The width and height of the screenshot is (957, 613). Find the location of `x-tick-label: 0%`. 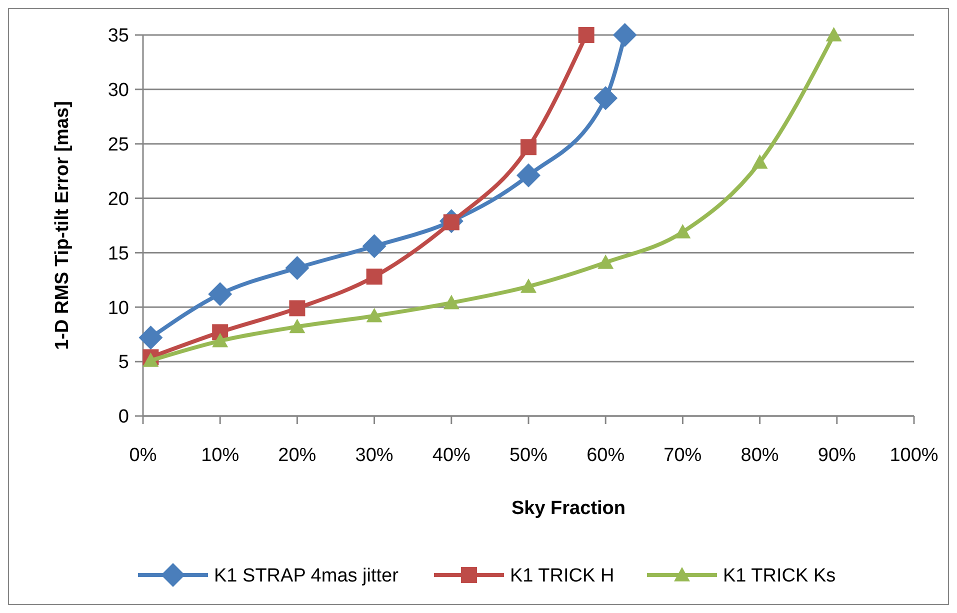

x-tick-label: 0% is located at coordinates (143, 455).